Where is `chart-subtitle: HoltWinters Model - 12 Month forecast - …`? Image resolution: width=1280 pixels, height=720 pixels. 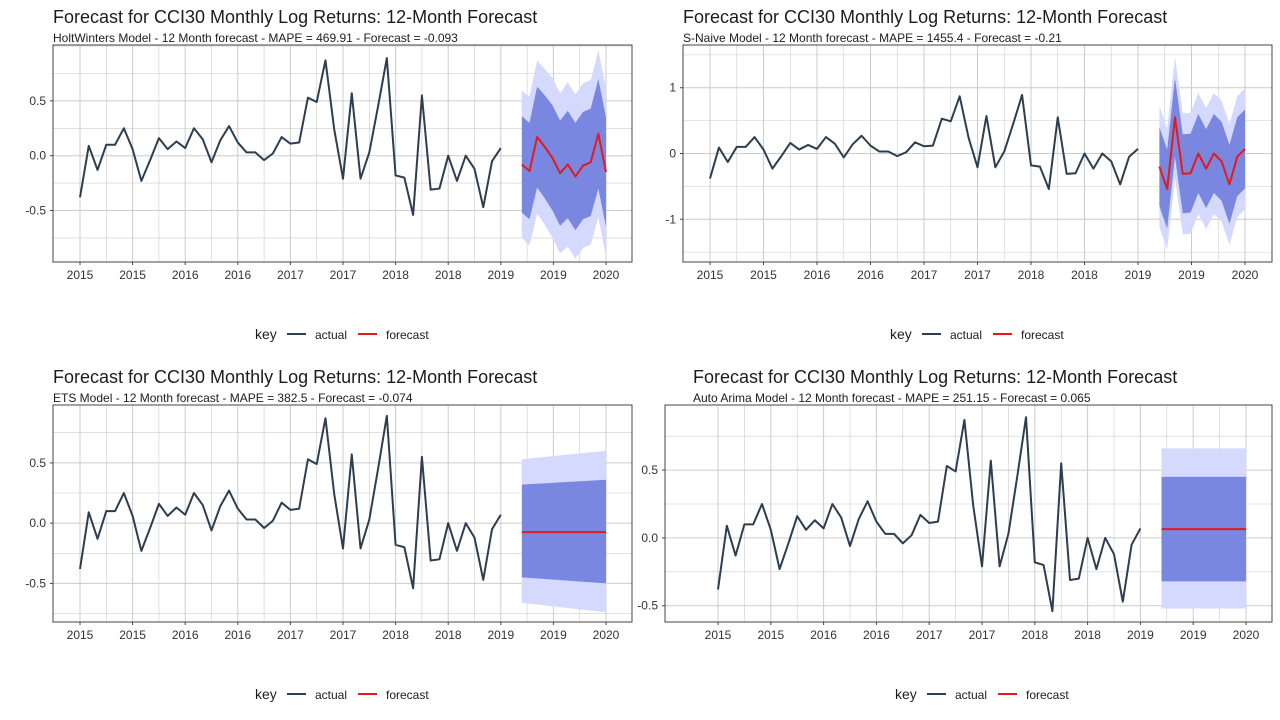
chart-subtitle: HoltWinters Model - 12 Month forecast - … is located at coordinates (255, 38).